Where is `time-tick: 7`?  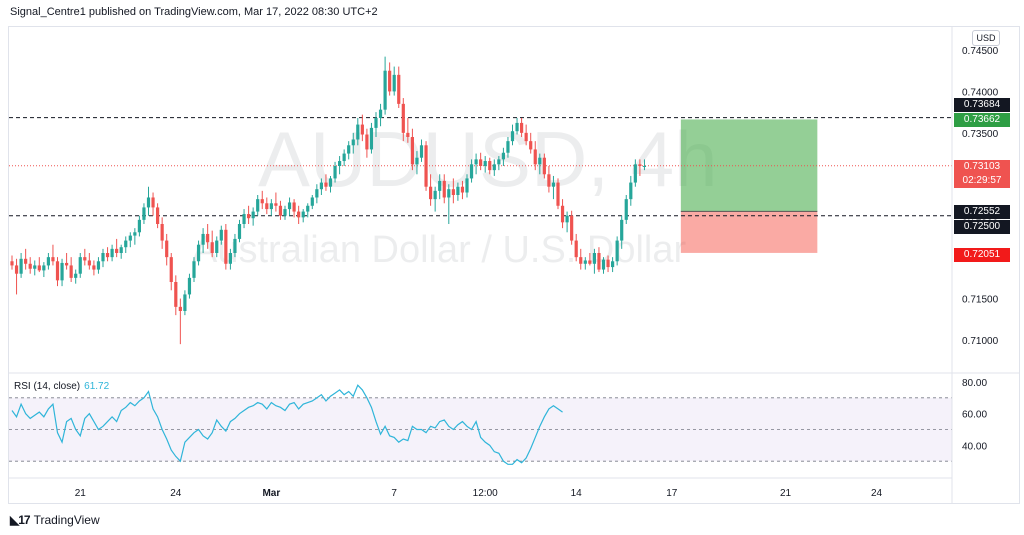 time-tick: 7 is located at coordinates (394, 493).